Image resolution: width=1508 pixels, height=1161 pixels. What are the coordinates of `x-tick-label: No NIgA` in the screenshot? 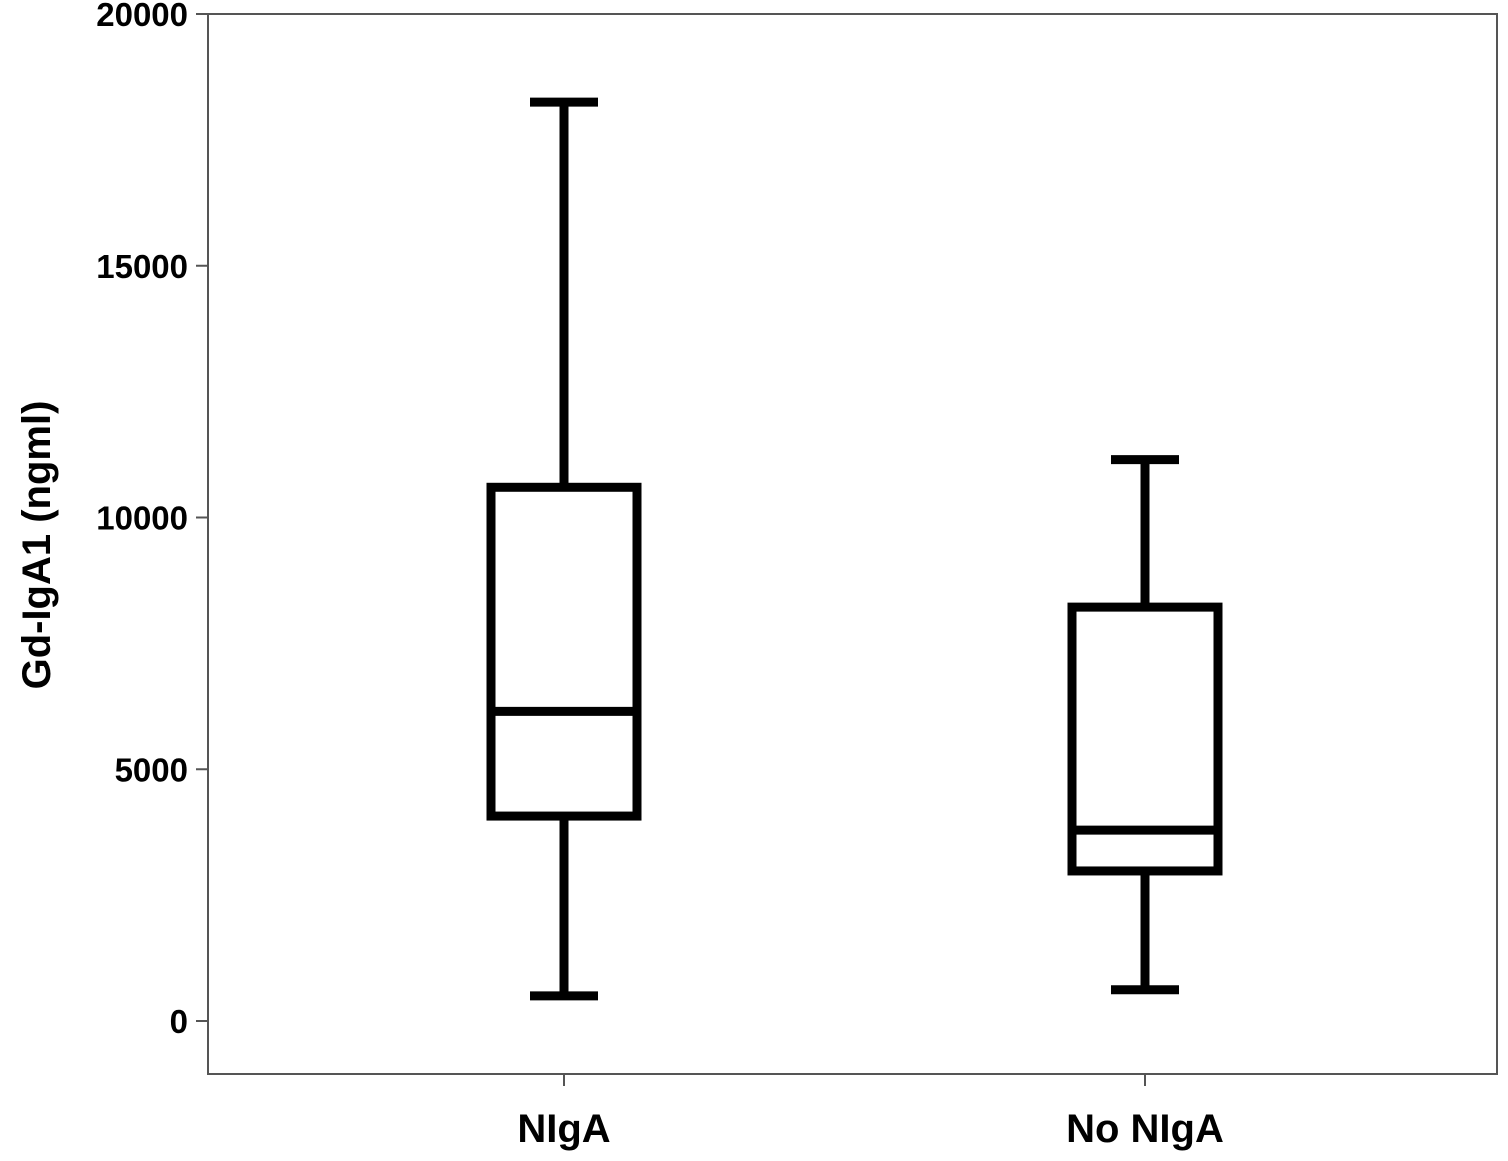 It's located at (1145, 1129).